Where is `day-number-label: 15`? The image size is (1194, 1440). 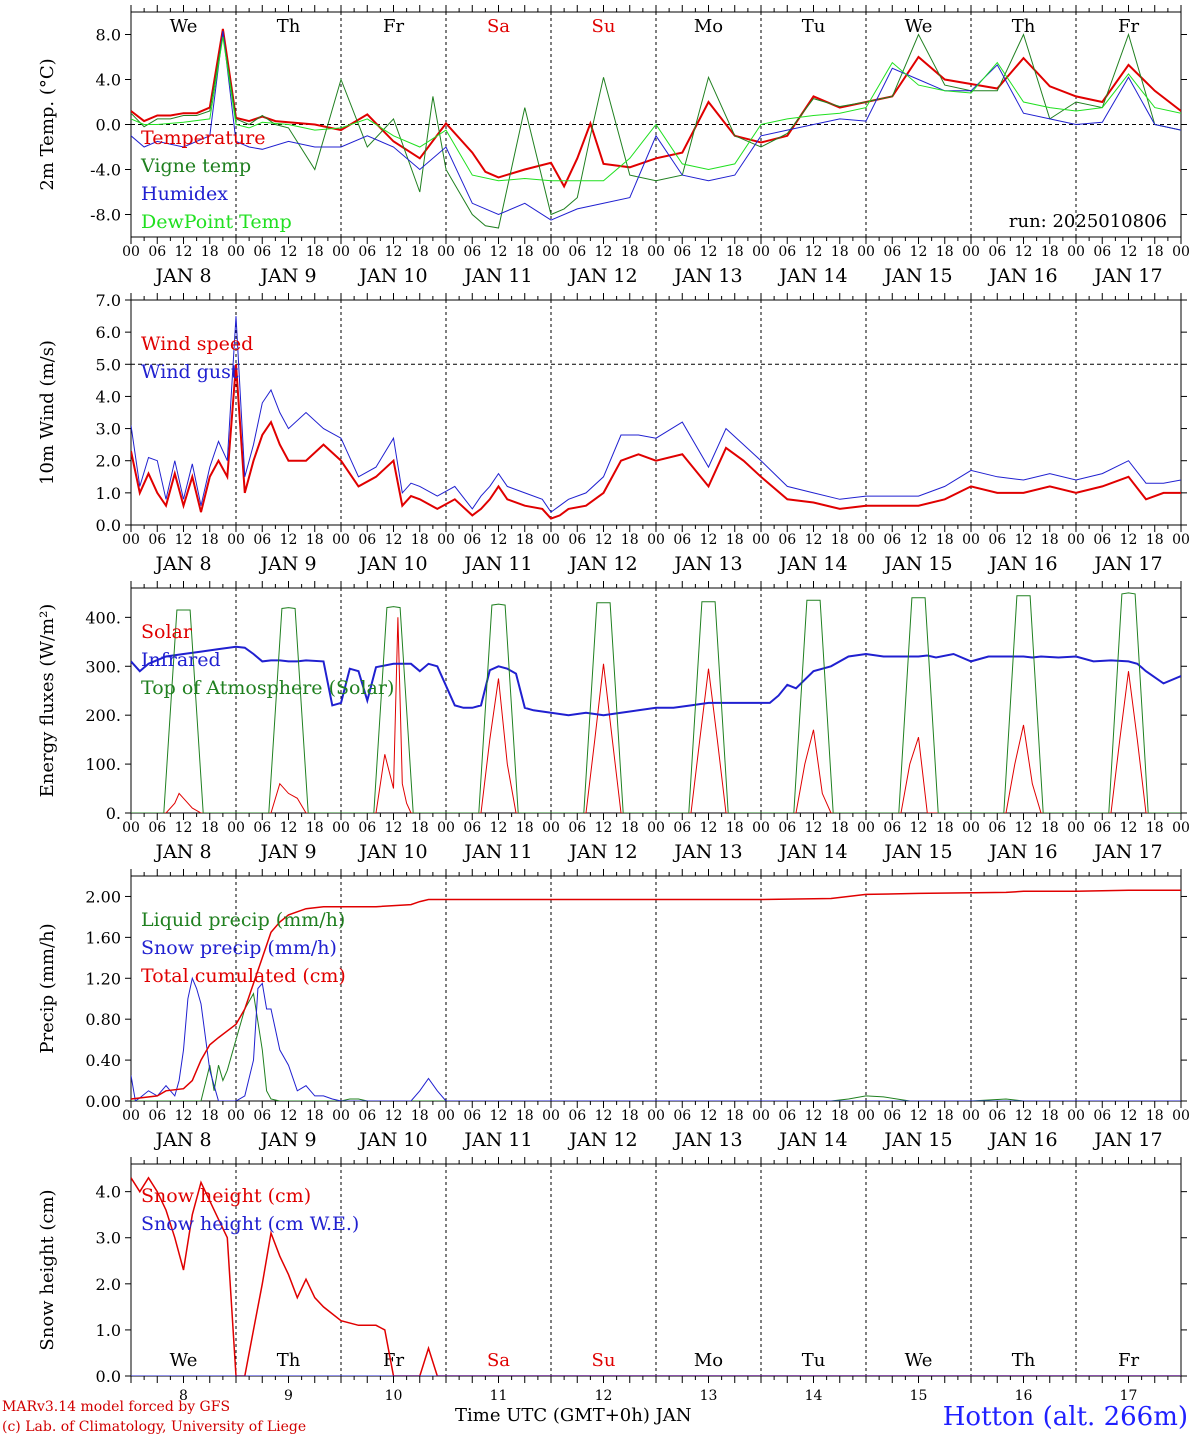 day-number-label: 15 is located at coordinates (919, 1396).